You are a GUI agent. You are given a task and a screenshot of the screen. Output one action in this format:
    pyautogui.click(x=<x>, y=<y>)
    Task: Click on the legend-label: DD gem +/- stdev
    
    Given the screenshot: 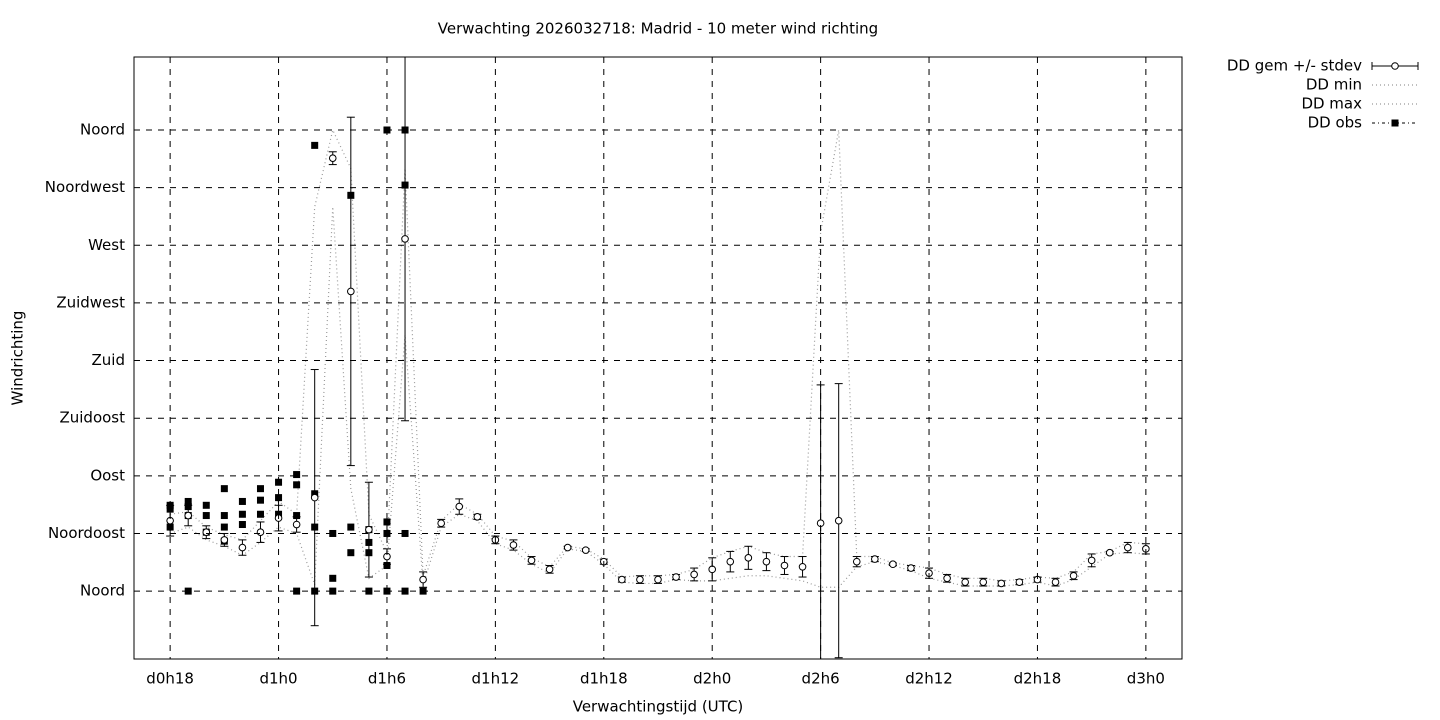 What is the action you would take?
    pyautogui.click(x=1294, y=66)
    